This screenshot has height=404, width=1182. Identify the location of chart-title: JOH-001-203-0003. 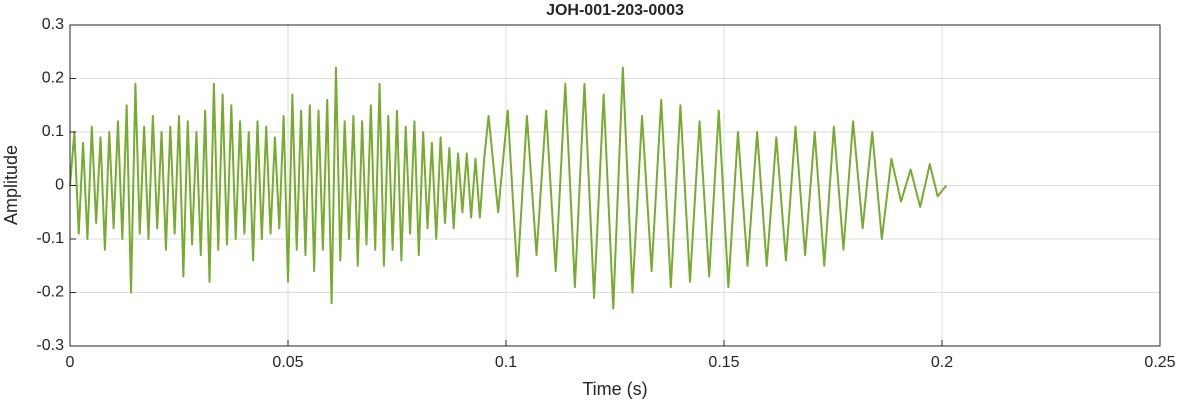
(615, 10).